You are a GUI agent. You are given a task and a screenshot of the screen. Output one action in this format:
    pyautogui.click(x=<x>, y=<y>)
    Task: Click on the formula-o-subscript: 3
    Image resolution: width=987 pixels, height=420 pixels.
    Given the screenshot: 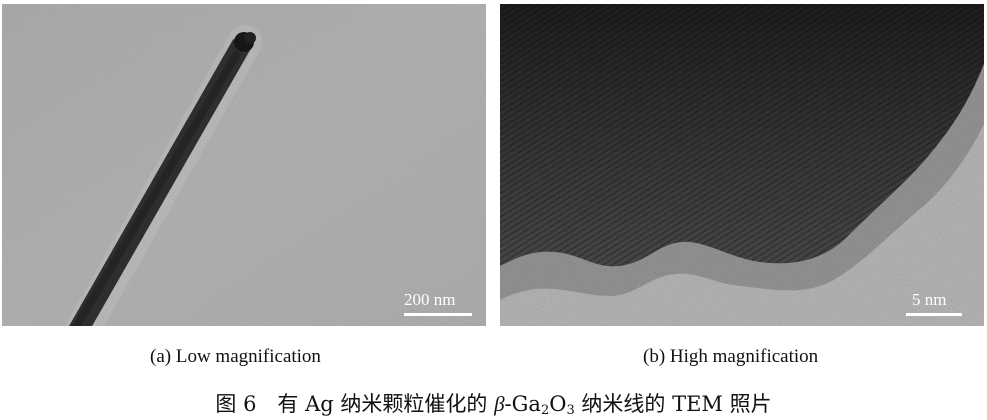 What is the action you would take?
    pyautogui.click(x=570, y=410)
    